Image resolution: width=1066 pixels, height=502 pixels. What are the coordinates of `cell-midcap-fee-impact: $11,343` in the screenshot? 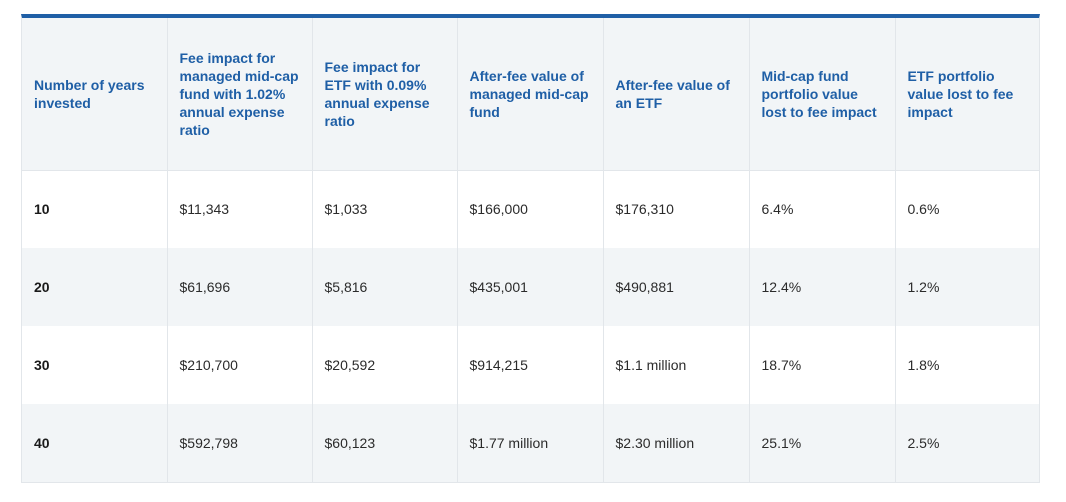 It's located at (240, 209).